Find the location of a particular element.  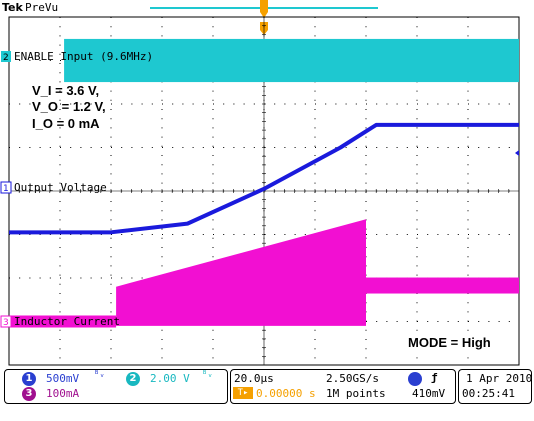

condition-vi: V_I = 3.6 V, is located at coordinates (65, 90).